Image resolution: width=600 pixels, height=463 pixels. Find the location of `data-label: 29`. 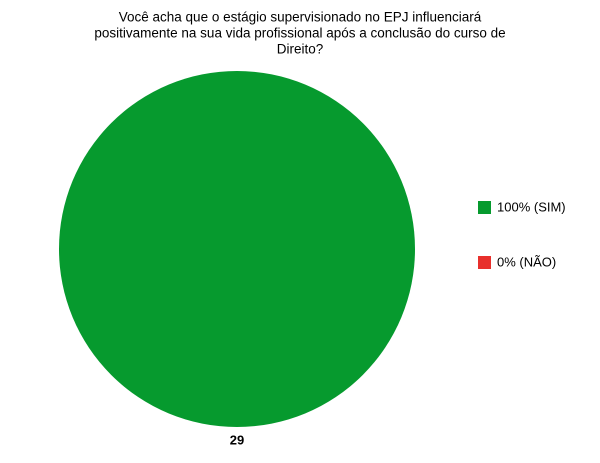

data-label: 29 is located at coordinates (237, 439).